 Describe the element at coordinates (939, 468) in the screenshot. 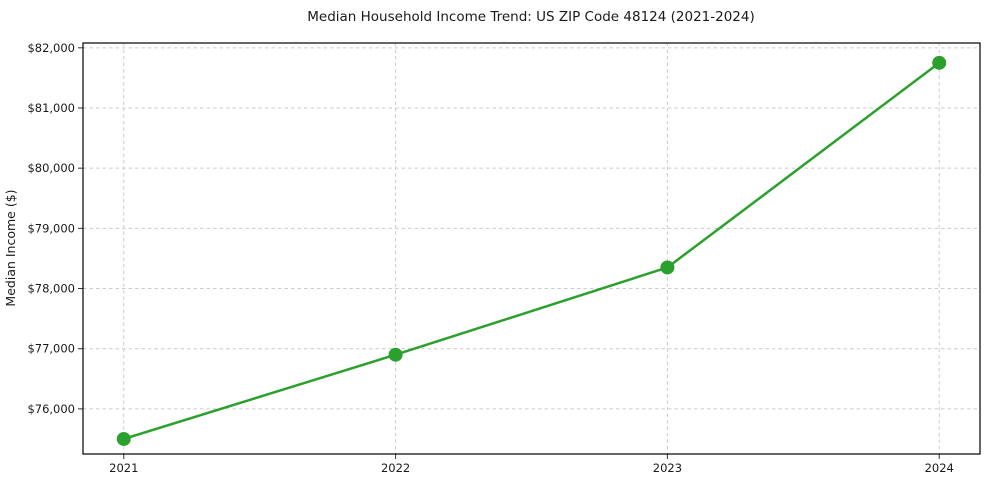

I see `x-tick-label: 2024` at that location.